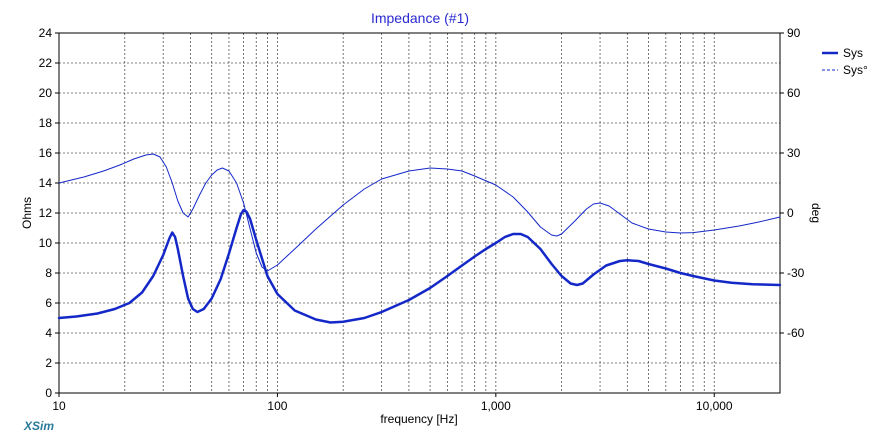  What do you see at coordinates (496, 406) in the screenshot?
I see `x-tick-label: 1,000` at bounding box center [496, 406].